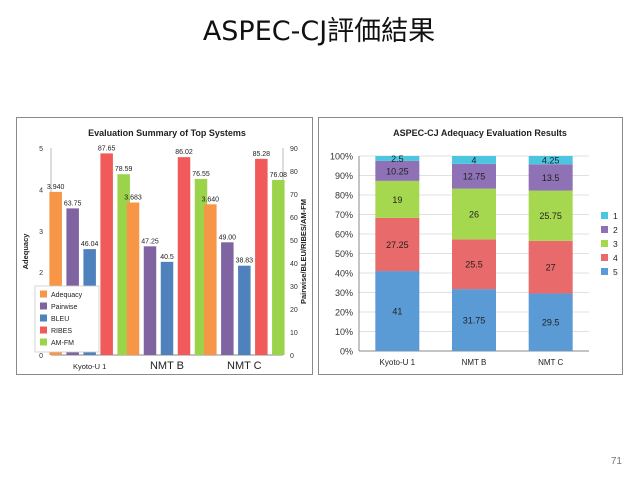 This screenshot has width=638, height=479. I want to click on data-label-1-nmt-c: 4.25, so click(551, 161).